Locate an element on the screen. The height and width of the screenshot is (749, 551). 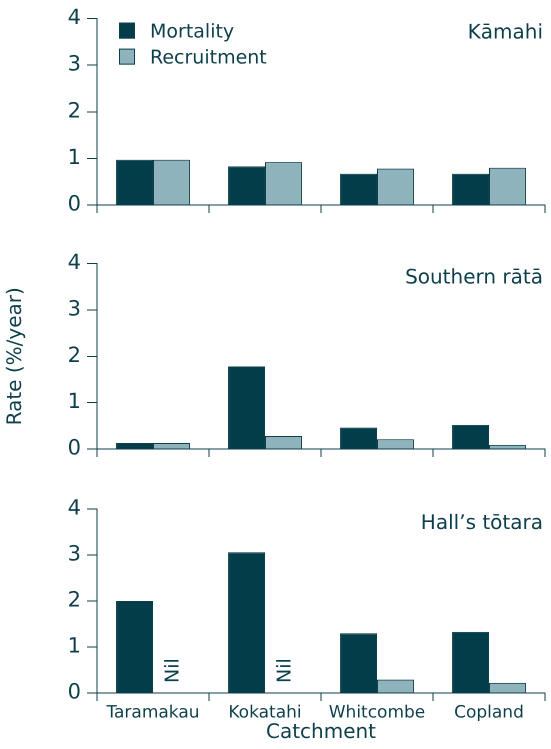
chart-title: Southern rātā is located at coordinates (474, 276).